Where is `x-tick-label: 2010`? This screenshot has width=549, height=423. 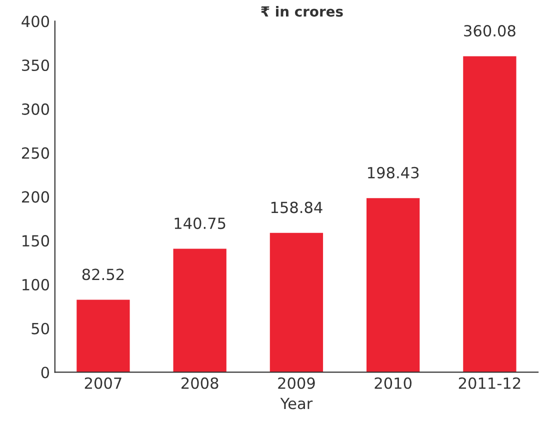 x-tick-label: 2010 is located at coordinates (393, 383).